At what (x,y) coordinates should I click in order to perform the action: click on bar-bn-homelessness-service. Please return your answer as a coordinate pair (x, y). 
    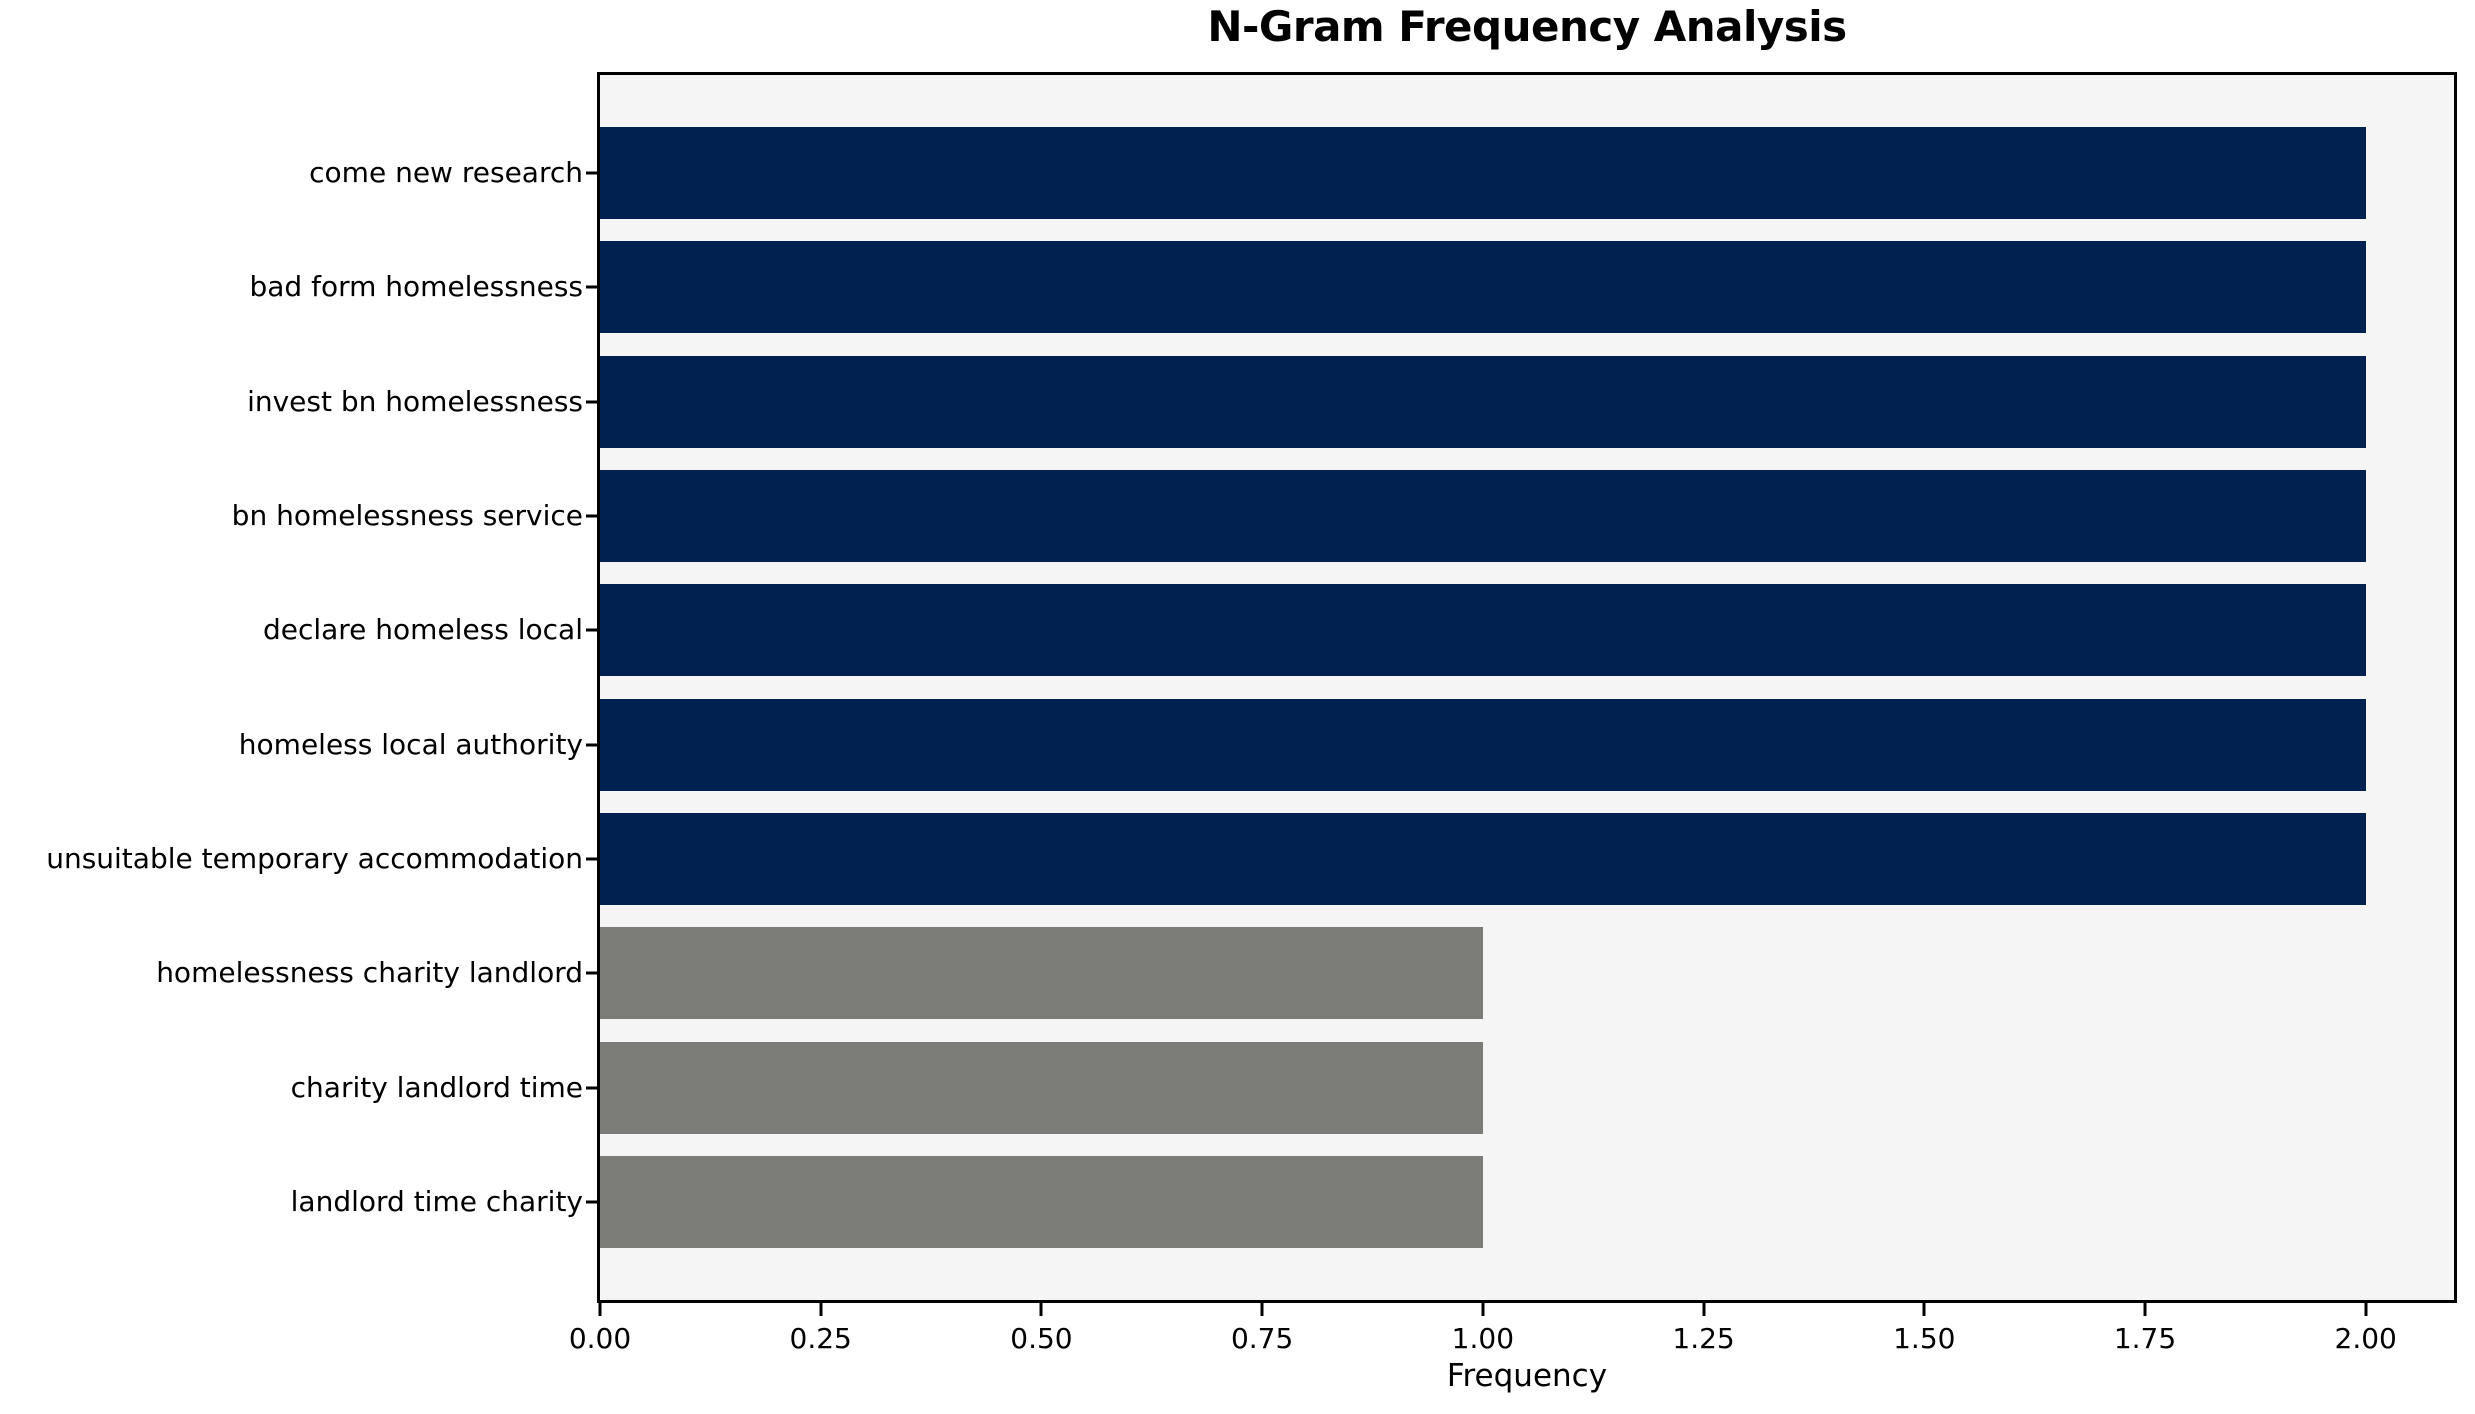
    Looking at the image, I should click on (1483, 516).